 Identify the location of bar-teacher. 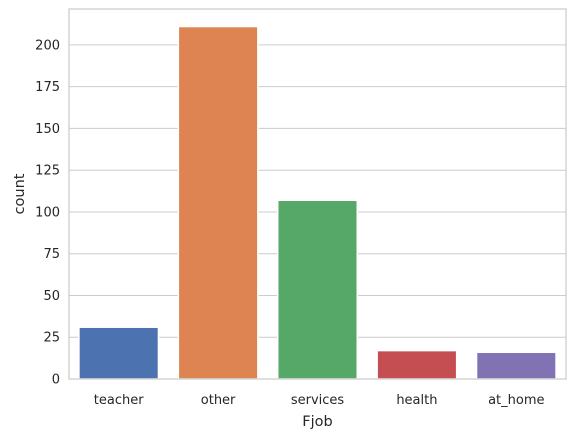
(119, 353).